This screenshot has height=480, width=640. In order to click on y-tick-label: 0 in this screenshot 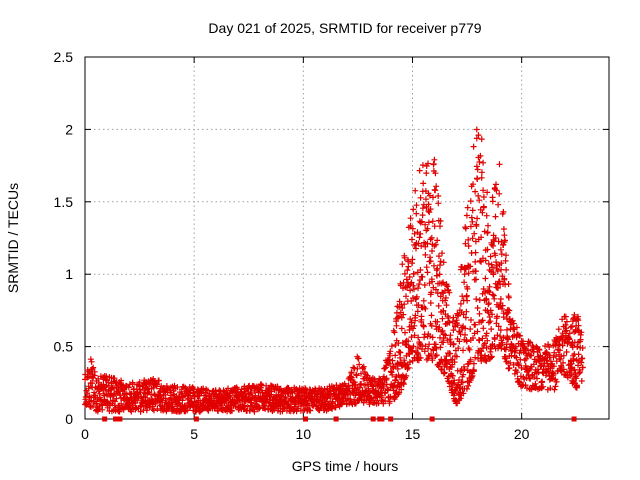, I will do `click(69, 419)`.